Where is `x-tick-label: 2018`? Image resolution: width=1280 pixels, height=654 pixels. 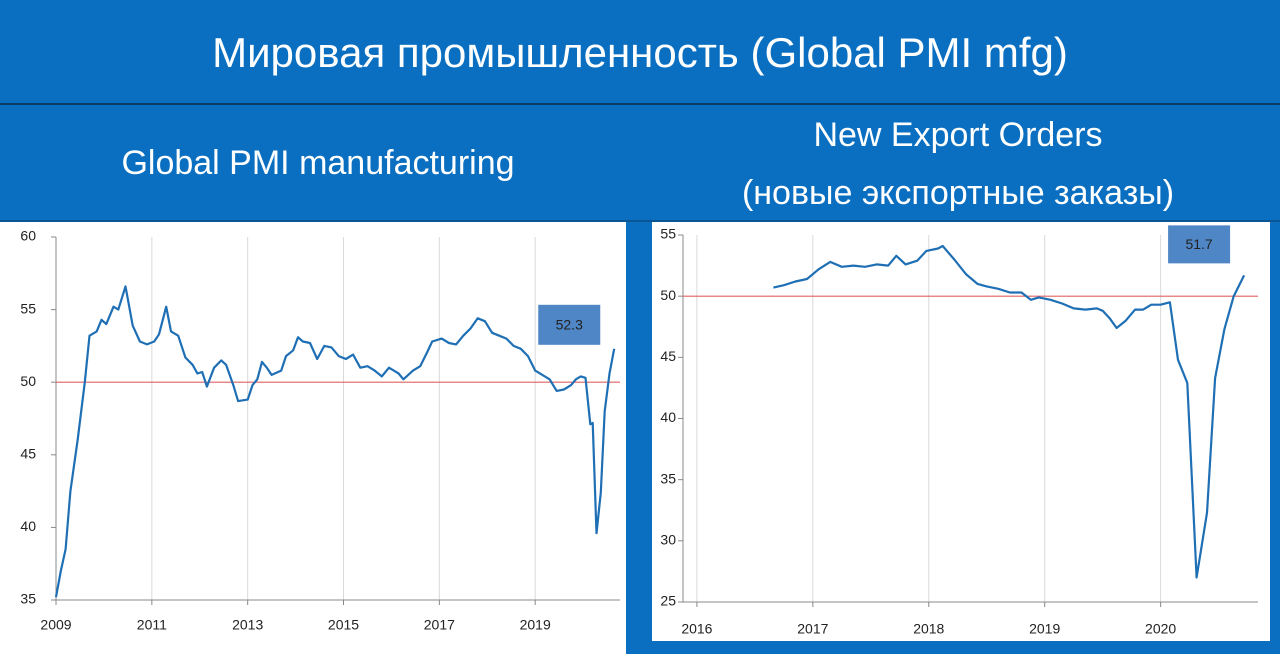
x-tick-label: 2018 is located at coordinates (928, 629).